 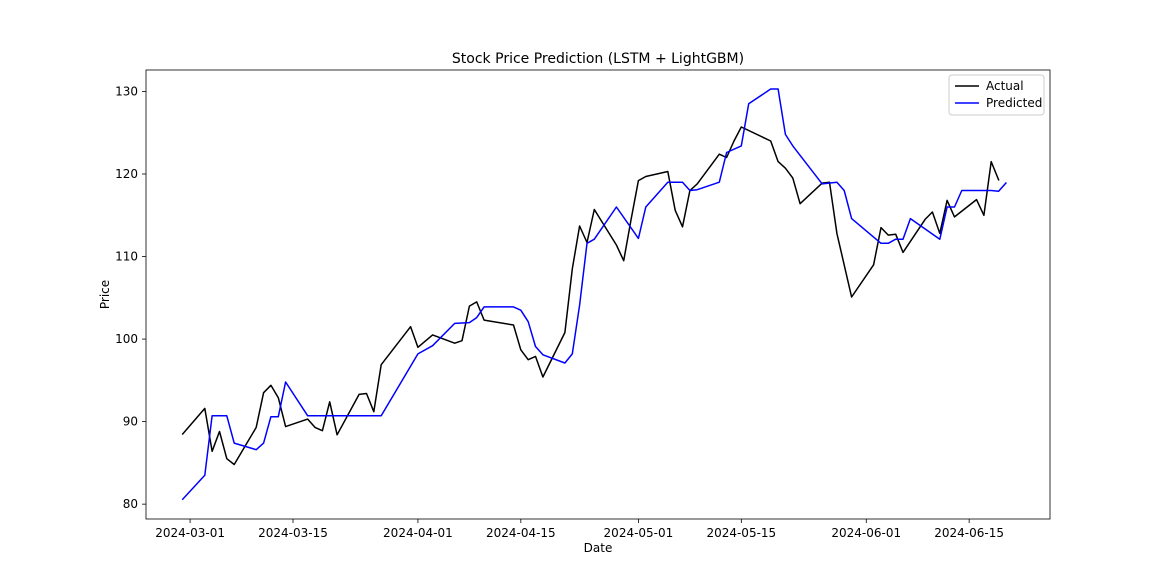 I want to click on x-axis-label: Date, so click(x=598, y=548).